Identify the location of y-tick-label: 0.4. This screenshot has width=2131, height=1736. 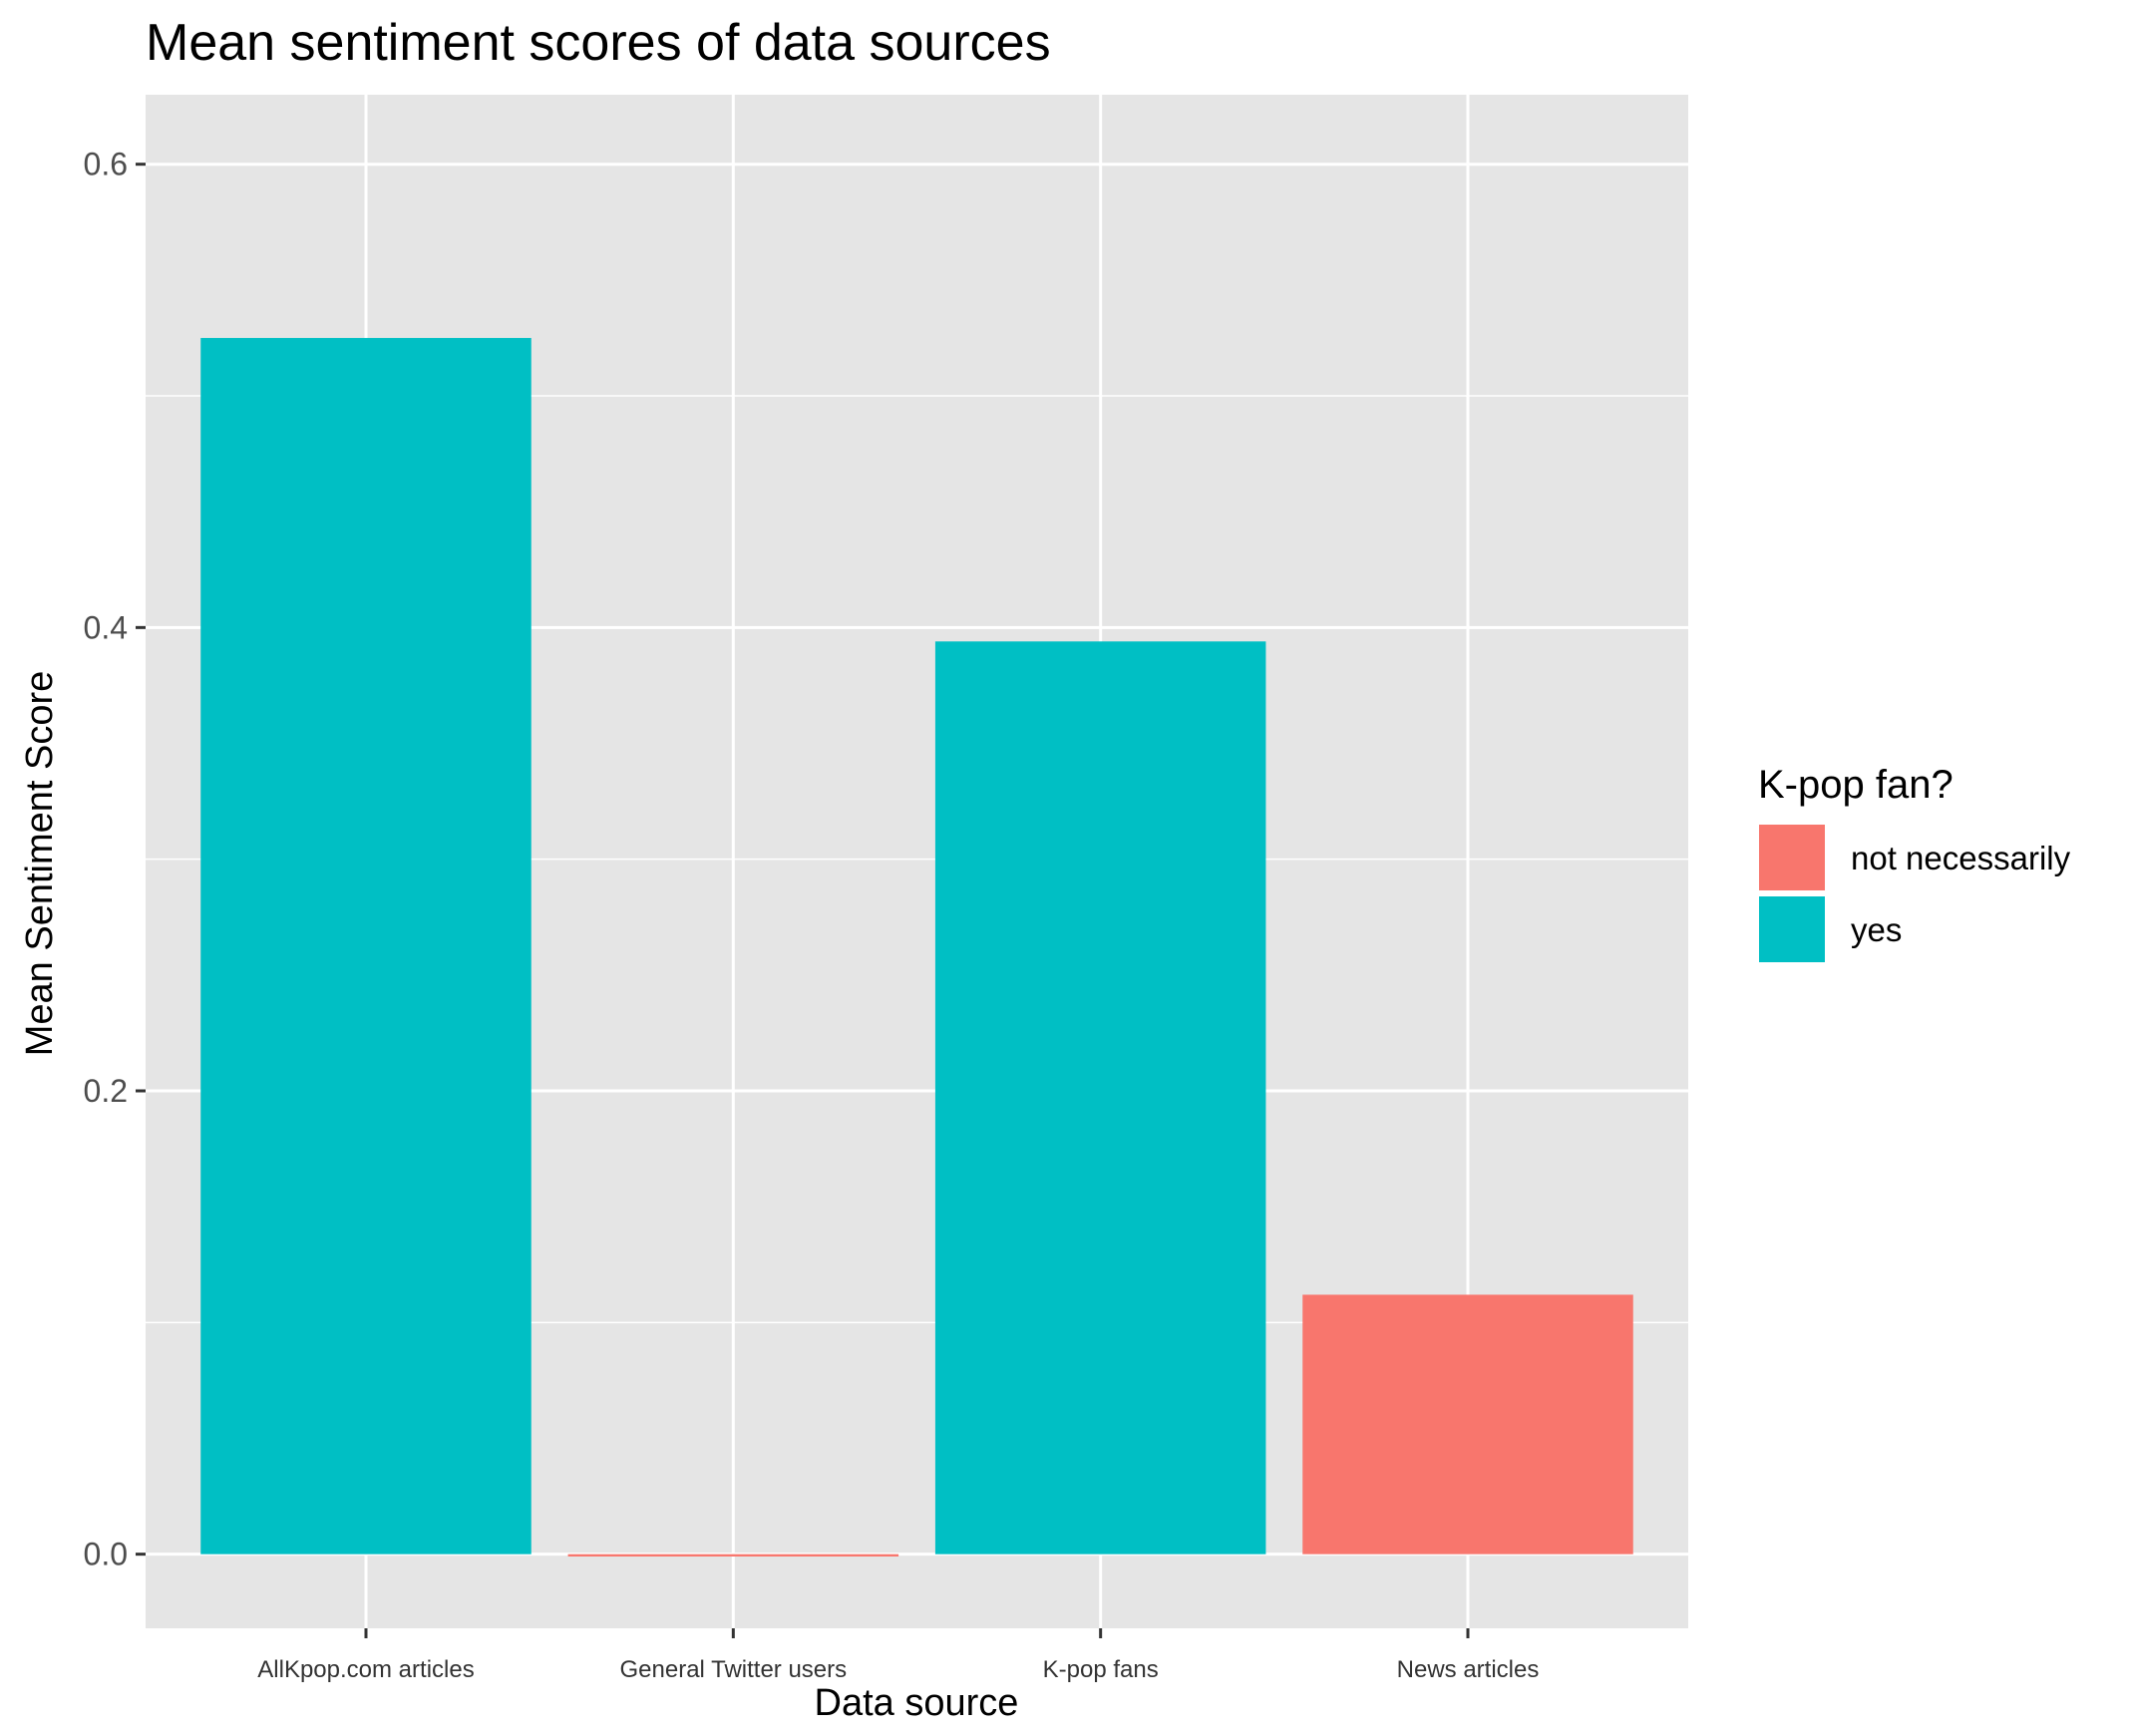
(106, 627).